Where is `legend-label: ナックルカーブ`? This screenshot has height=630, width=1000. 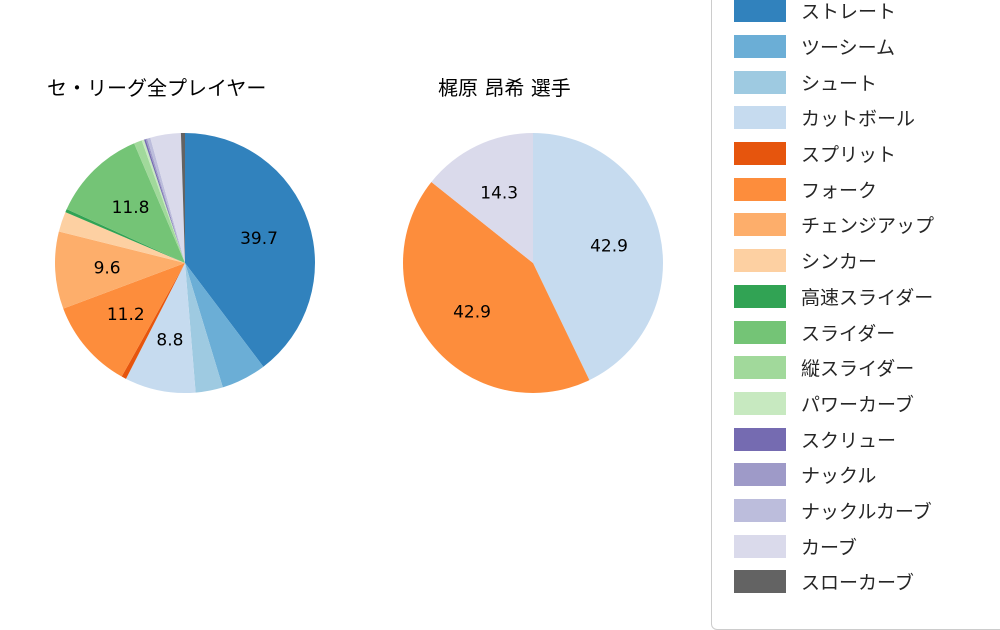
legend-label: ナックルカーブ is located at coordinates (866, 511).